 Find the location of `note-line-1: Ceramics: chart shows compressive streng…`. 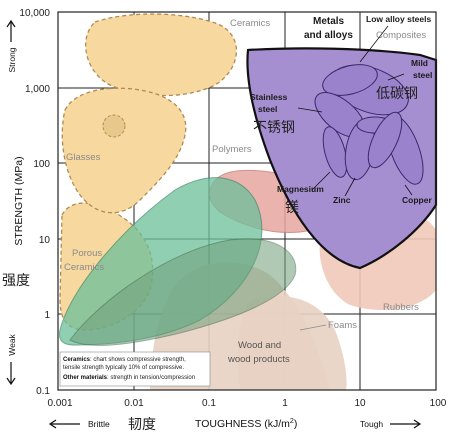

note-line-1: Ceramics: chart shows compressive streng… is located at coordinates (124, 360).